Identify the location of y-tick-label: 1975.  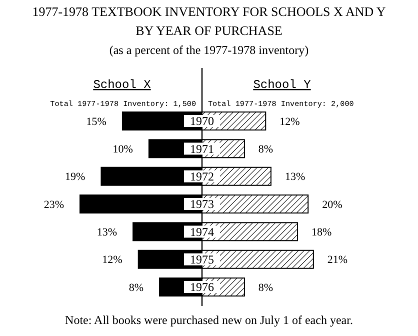
(202, 259).